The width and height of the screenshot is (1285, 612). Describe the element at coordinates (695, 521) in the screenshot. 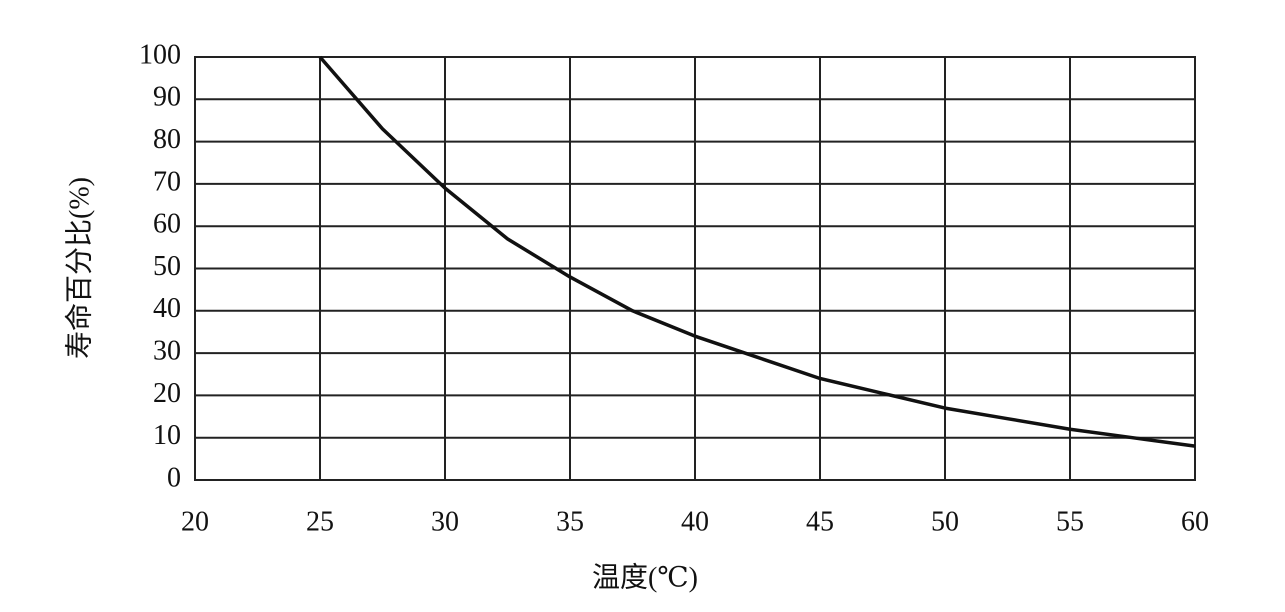

I see `x-tick-label: 40` at that location.